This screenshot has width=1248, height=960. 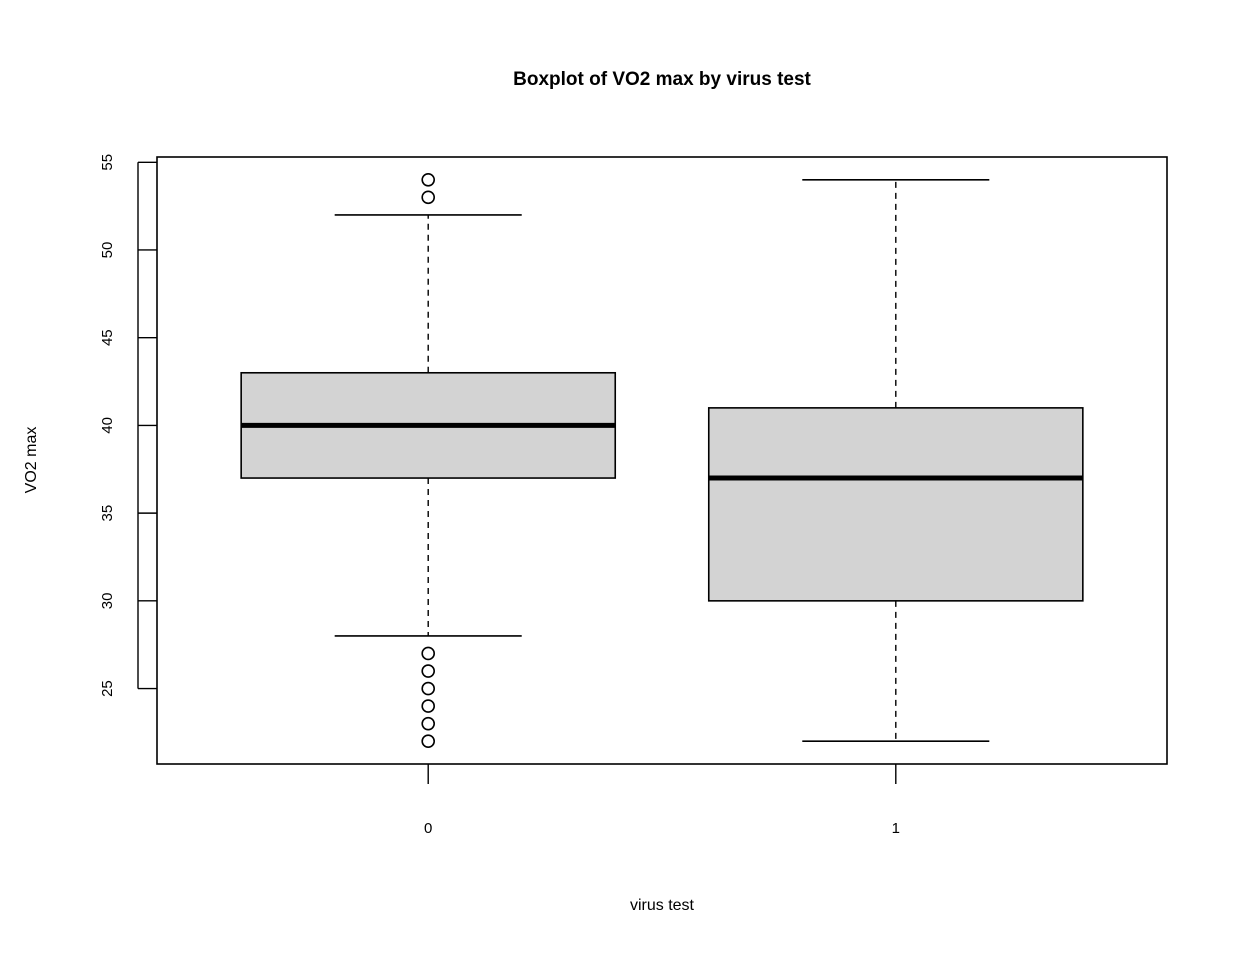 What do you see at coordinates (107, 250) in the screenshot?
I see `y-tick-label: 50` at bounding box center [107, 250].